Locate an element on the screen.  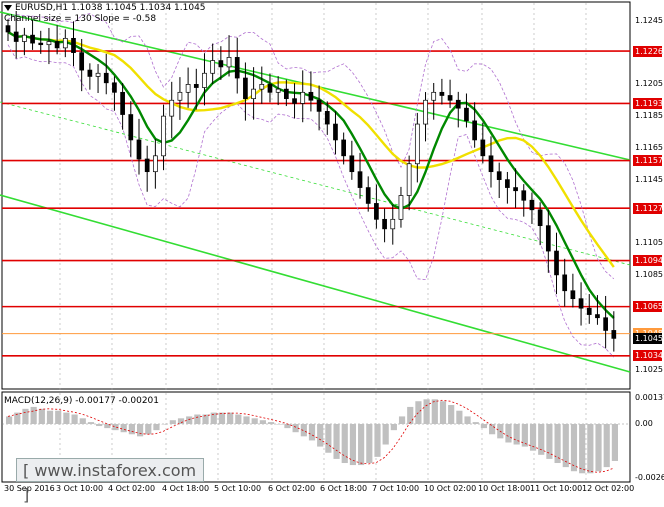
level-label: 1.1094 is located at coordinates (648, 261).